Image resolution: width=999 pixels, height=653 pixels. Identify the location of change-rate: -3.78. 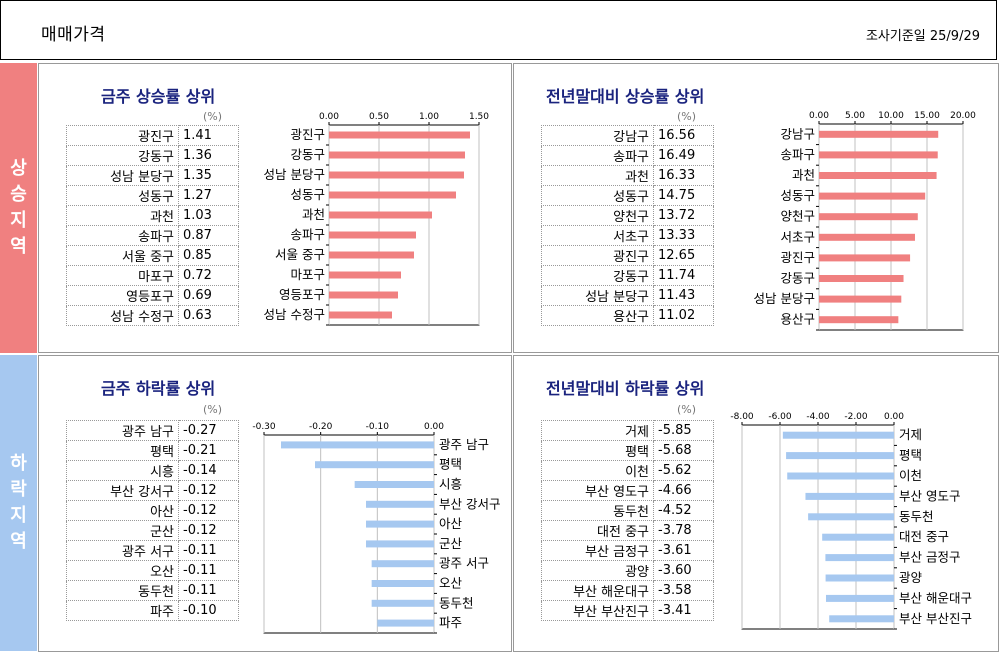
(683, 530).